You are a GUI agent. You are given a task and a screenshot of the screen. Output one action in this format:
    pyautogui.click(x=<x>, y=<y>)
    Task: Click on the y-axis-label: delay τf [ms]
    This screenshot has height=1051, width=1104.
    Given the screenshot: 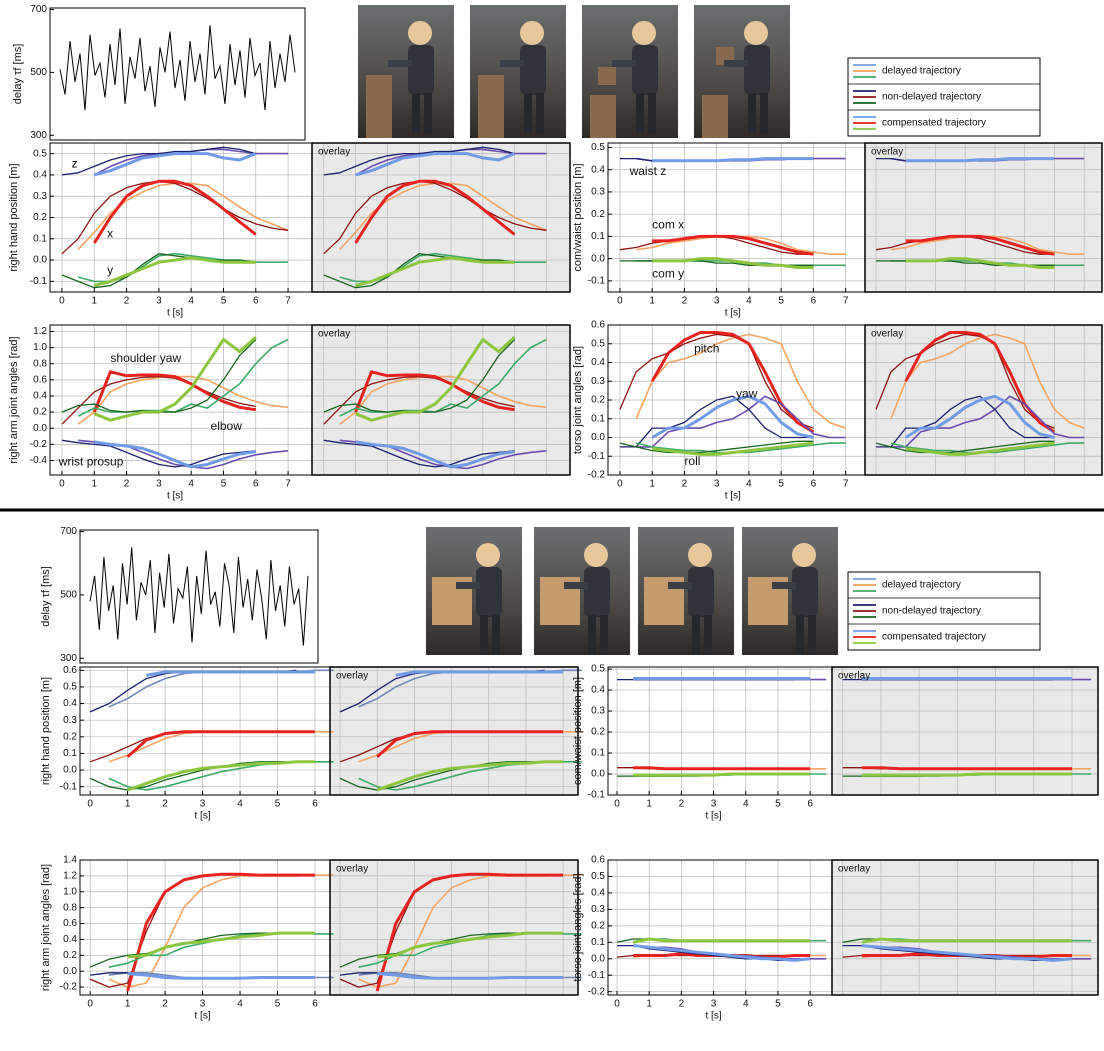 What is the action you would take?
    pyautogui.click(x=18, y=74)
    